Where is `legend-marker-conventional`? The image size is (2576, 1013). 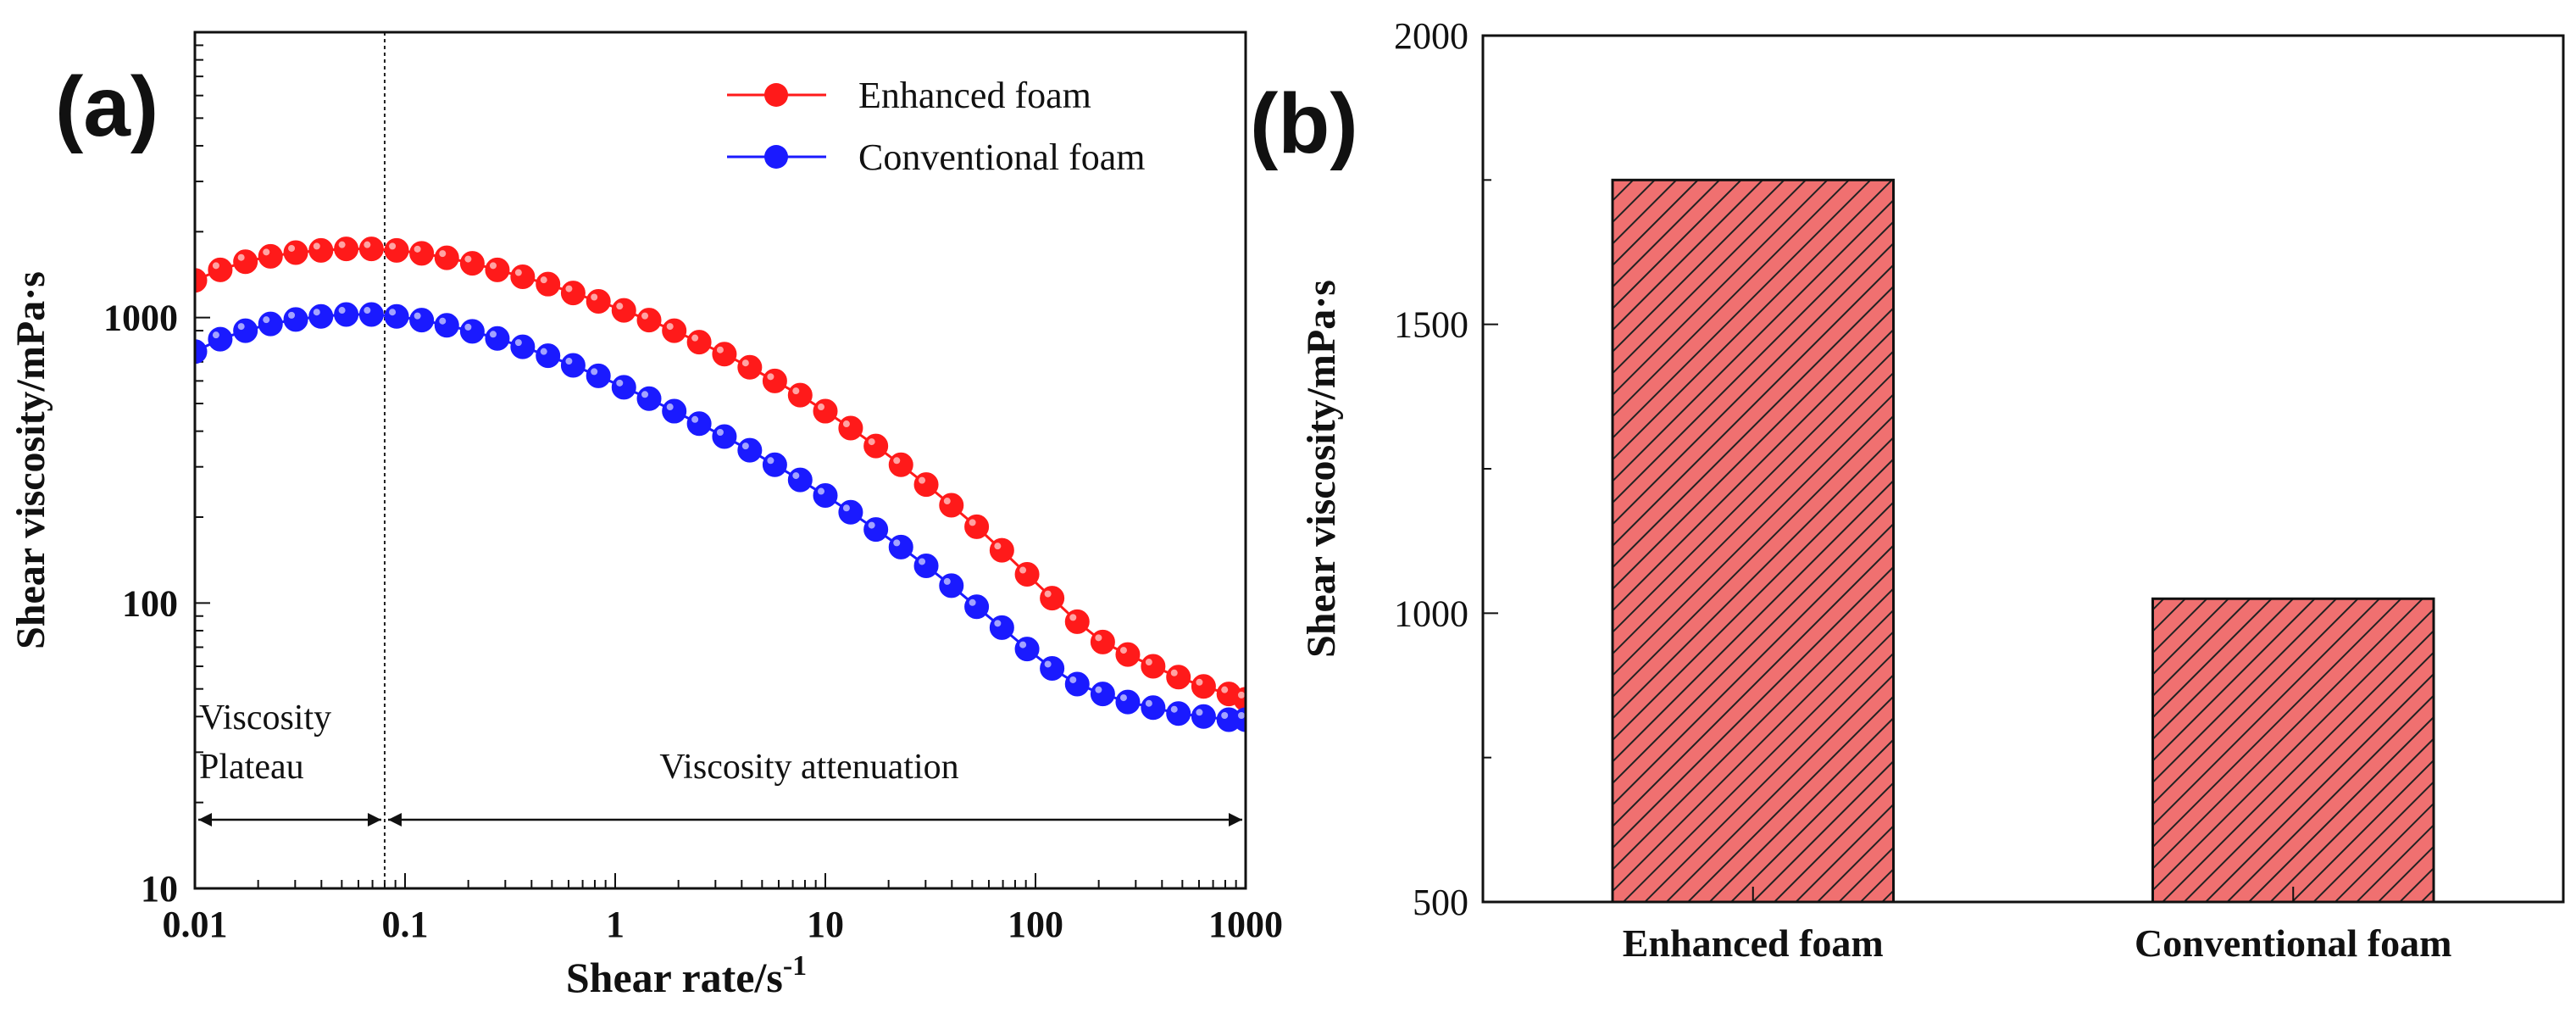
legend-marker-conventional is located at coordinates (776, 157).